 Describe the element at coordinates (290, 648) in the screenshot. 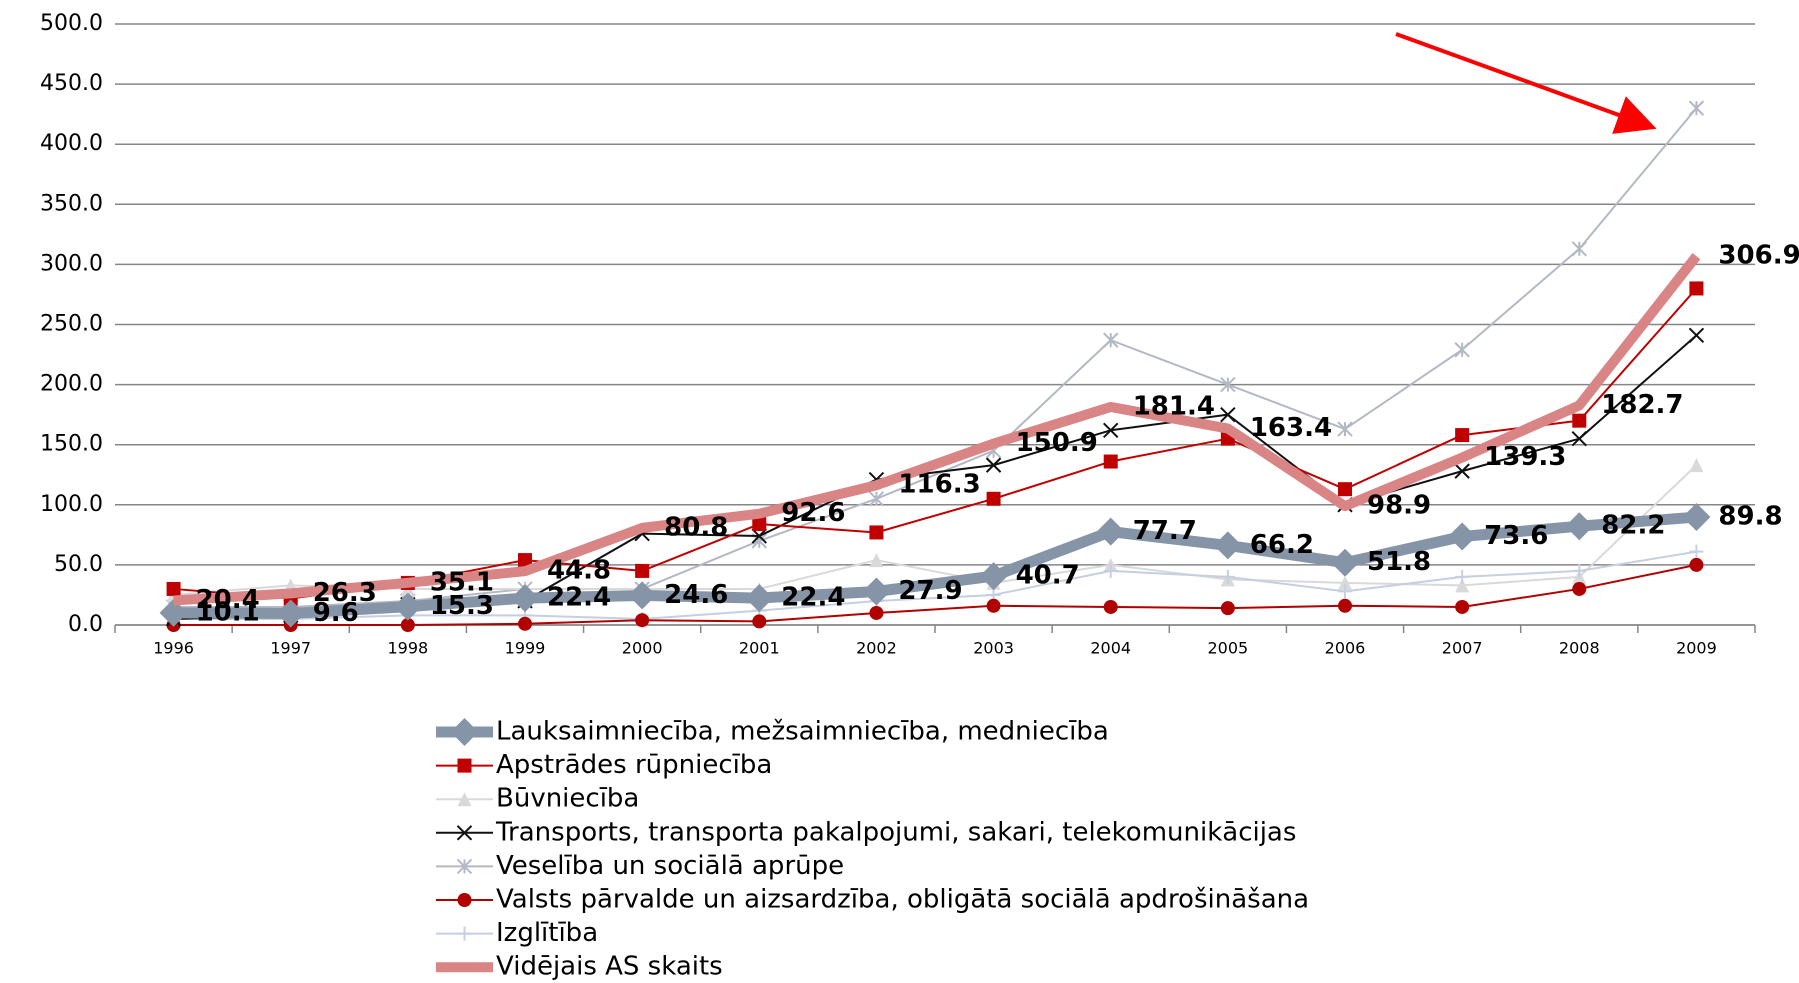

I see `x-tick-label: 1997` at that location.